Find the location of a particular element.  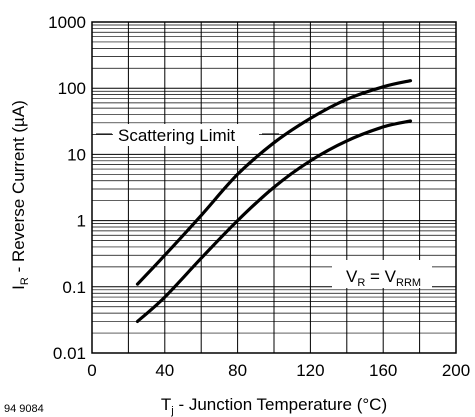

y-axis-title: IR - Reverse Current (µA) is located at coordinates (20, 195).